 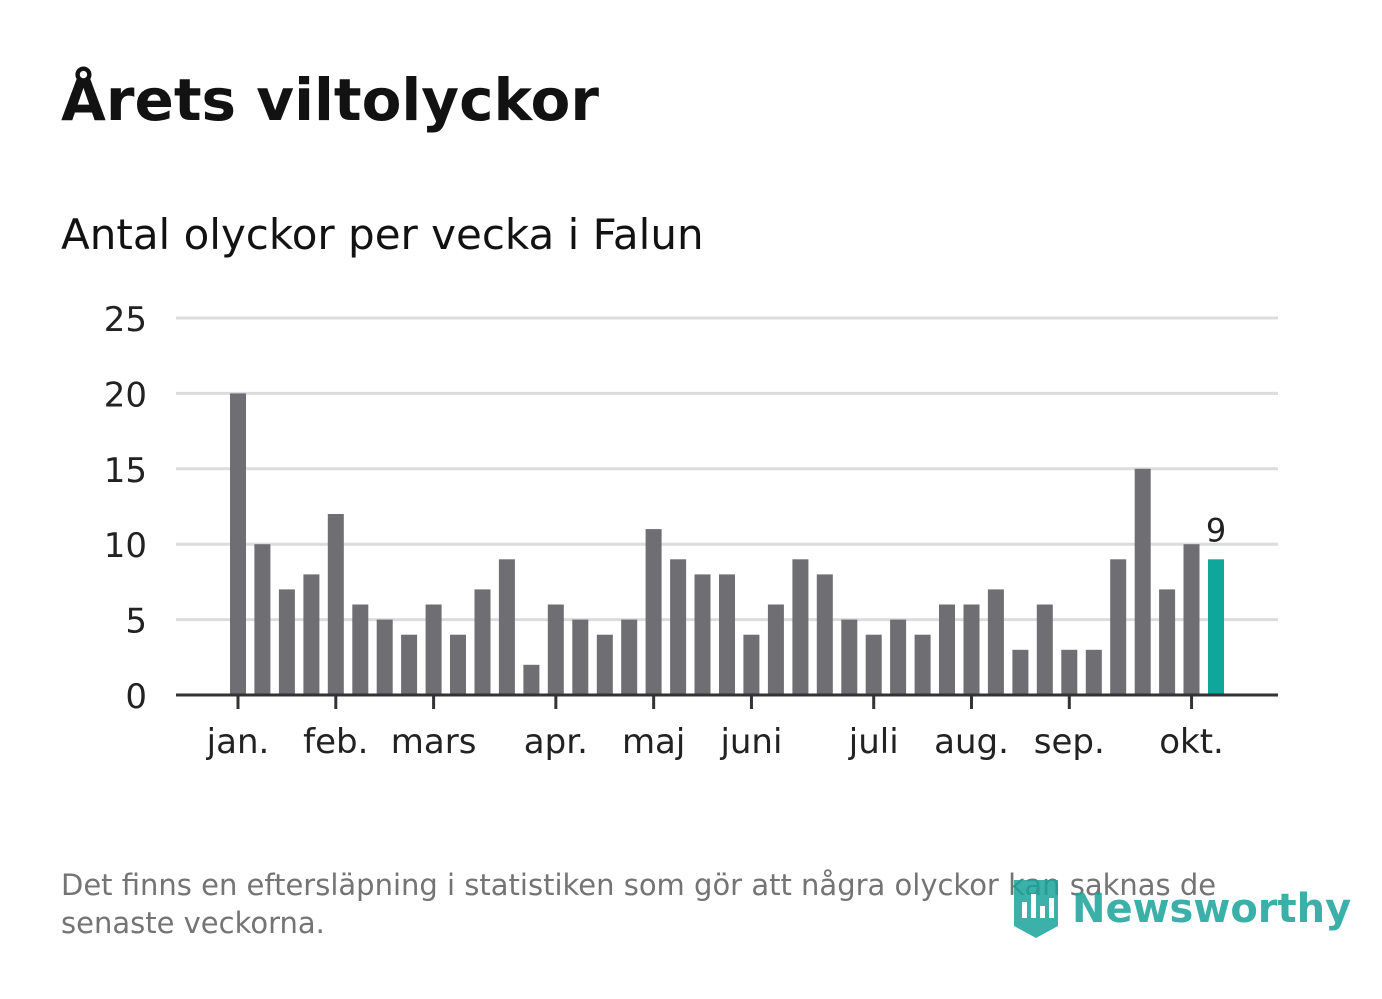 I want to click on x-tick-label: aug., so click(x=971, y=742).